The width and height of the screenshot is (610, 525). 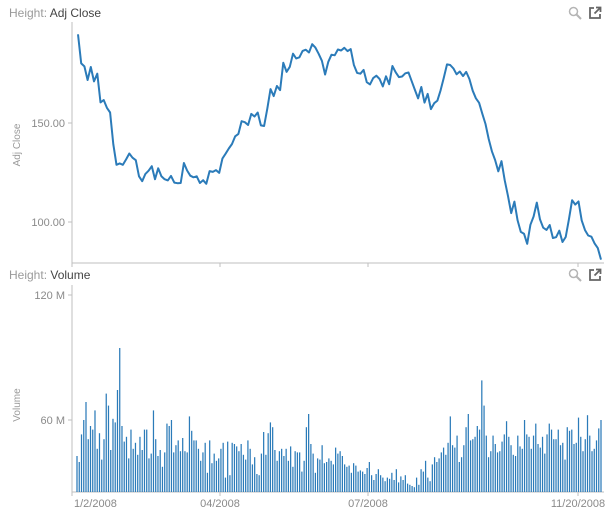 I want to click on y-tick-label: 150.00, so click(x=48, y=124).